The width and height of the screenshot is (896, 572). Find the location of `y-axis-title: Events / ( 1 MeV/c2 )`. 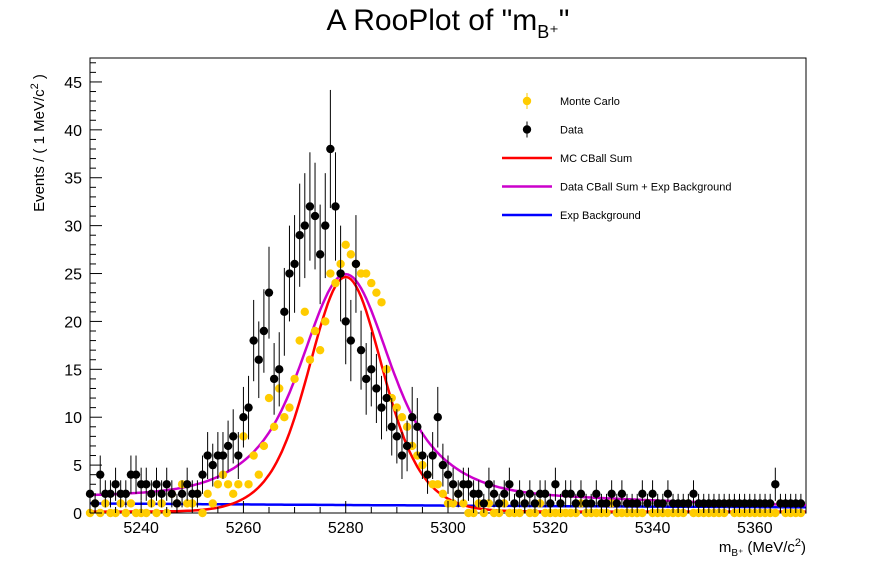

y-axis-title: Events / ( 1 MeV/c2 ) is located at coordinates (38, 143).